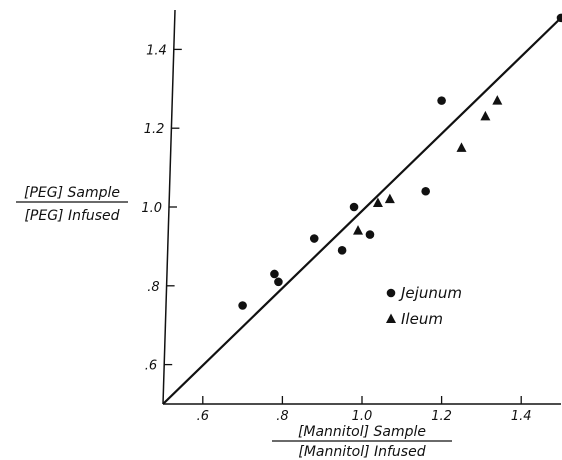 The image size is (562, 460). Describe the element at coordinates (362, 416) in the screenshot. I see `x-tick-label: 1.0` at that location.